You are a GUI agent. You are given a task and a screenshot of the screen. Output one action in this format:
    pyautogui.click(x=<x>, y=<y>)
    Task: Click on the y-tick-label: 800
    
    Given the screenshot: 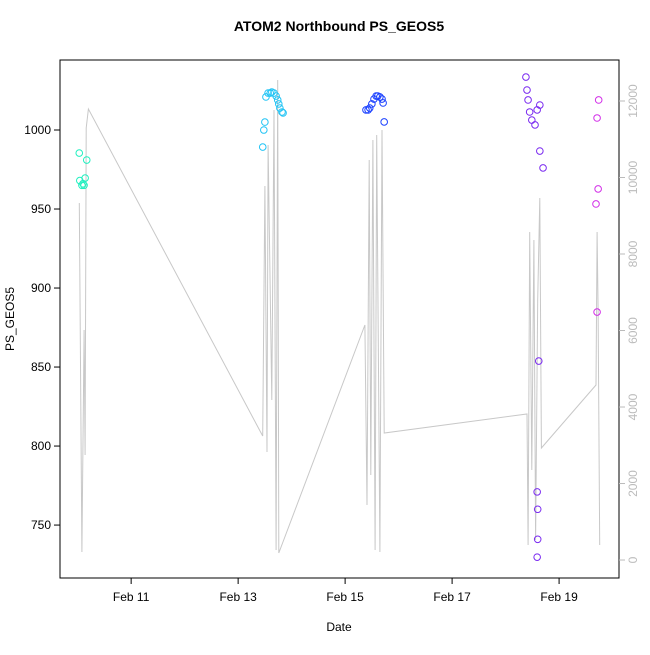 What is the action you would take?
    pyautogui.click(x=41, y=446)
    